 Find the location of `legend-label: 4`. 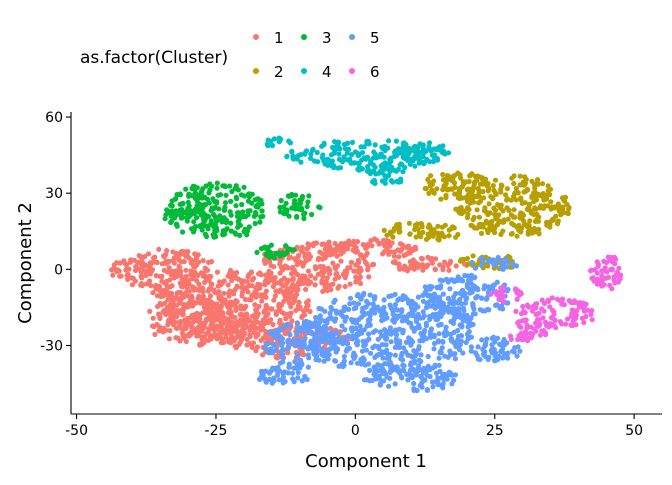

legend-label: 4 is located at coordinates (327, 72).